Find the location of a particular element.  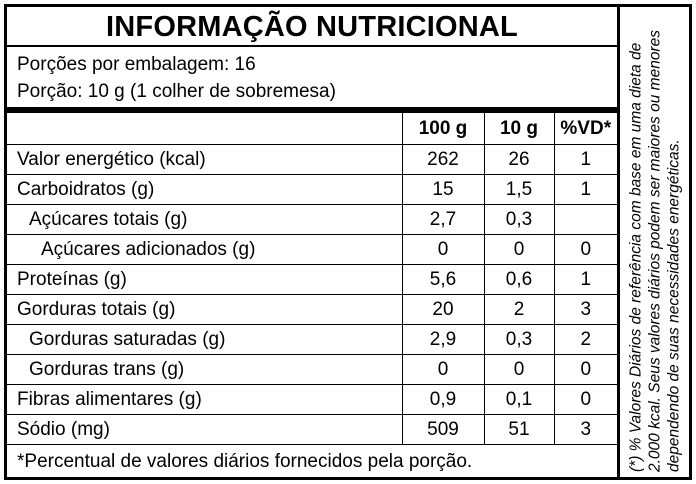

portion-size: Porção: 10 g (1 colher de sobremesa) is located at coordinates (176, 91).